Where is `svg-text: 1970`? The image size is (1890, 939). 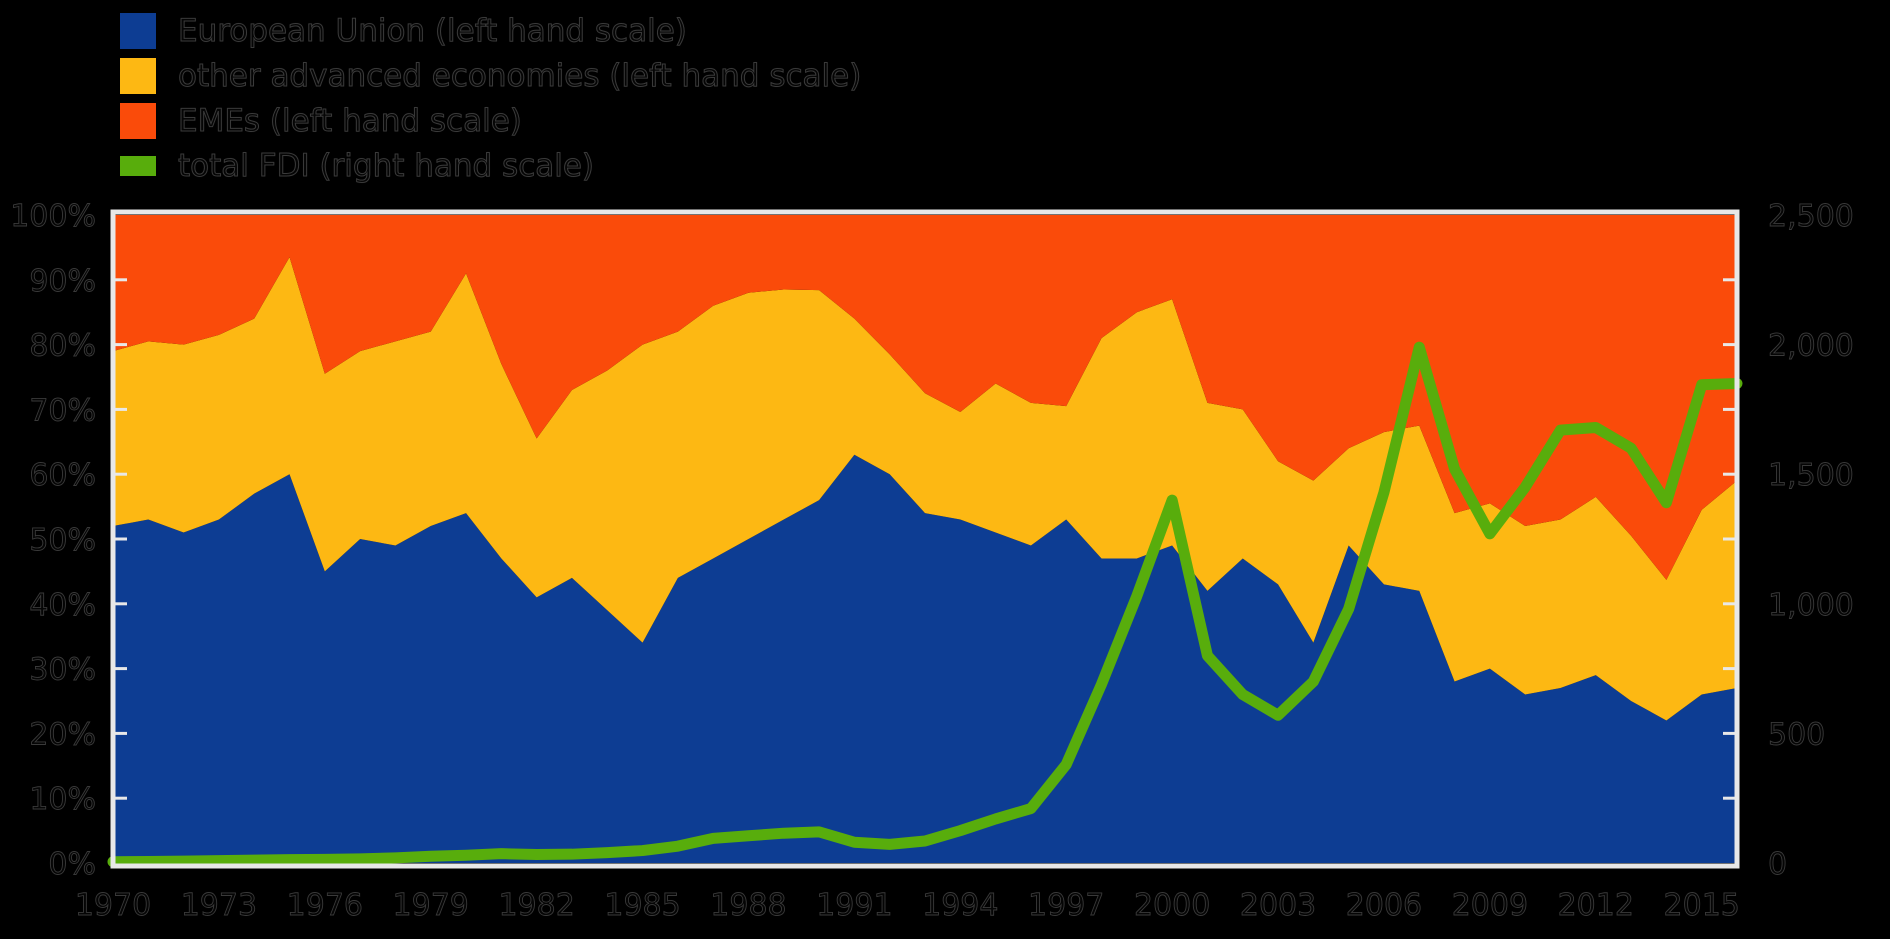
svg-text: 1970 is located at coordinates (113, 905).